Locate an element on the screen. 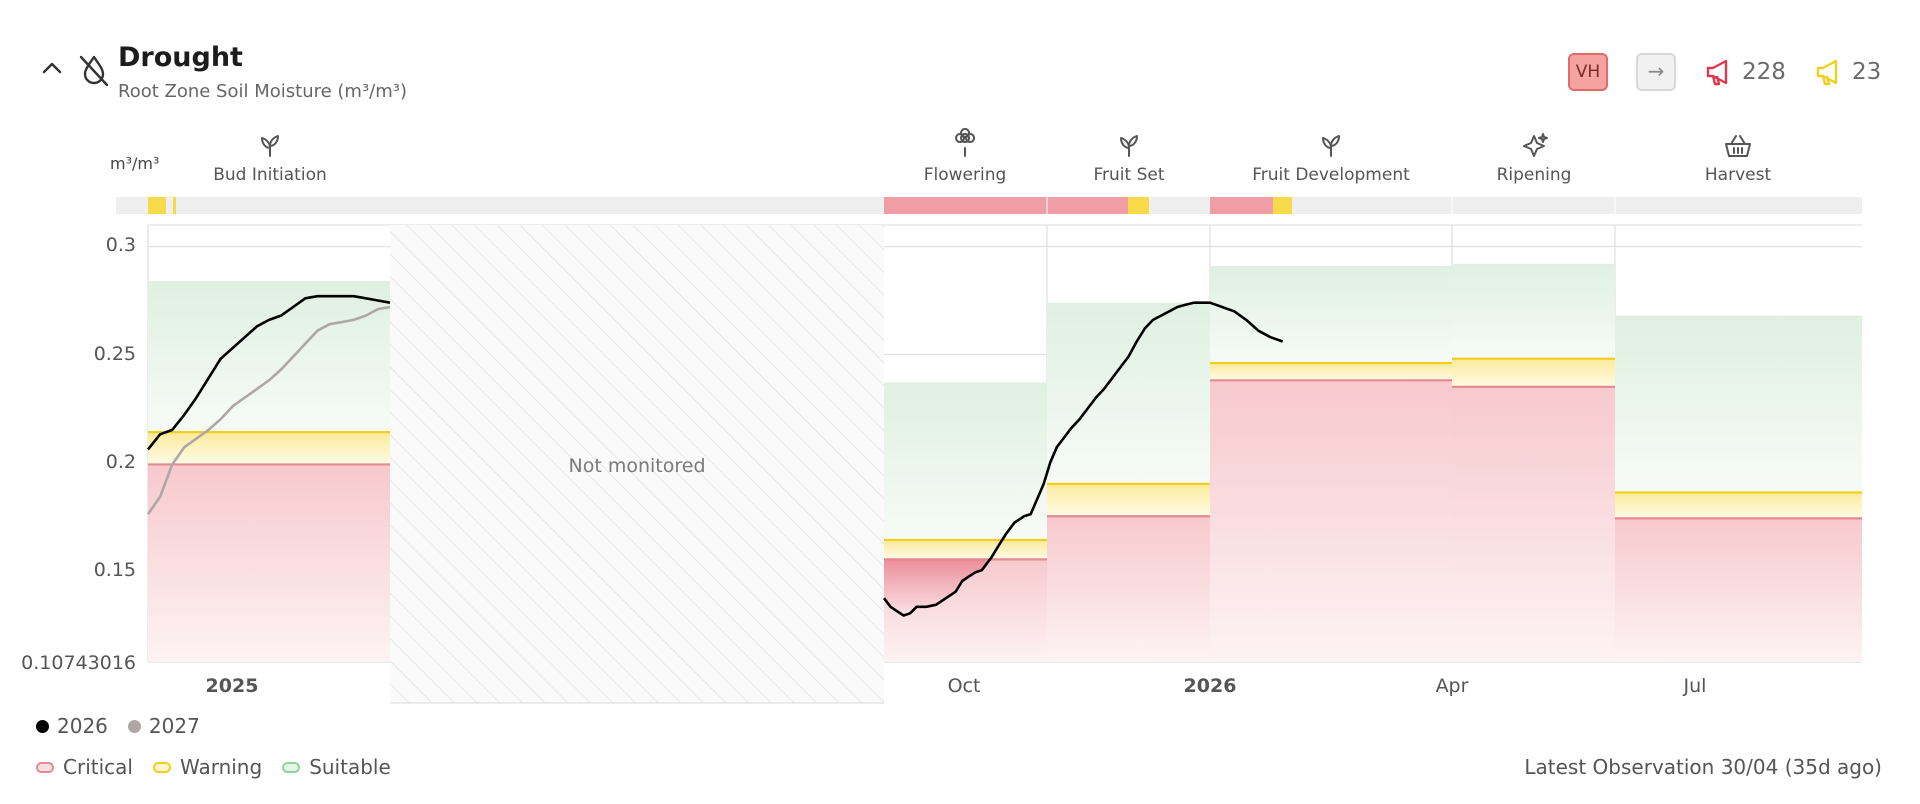 Image resolution: width=1920 pixels, height=804 pixels. basket-icon is located at coordinates (1738, 146).